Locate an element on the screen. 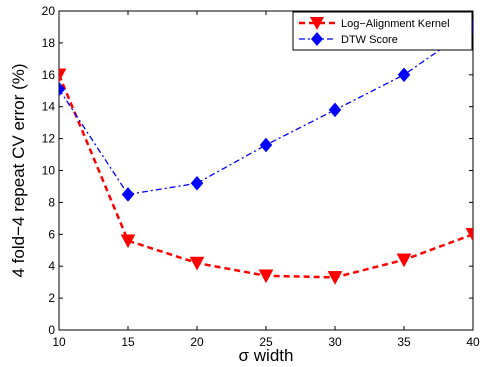  y-tick-label: 12 is located at coordinates (49, 139).